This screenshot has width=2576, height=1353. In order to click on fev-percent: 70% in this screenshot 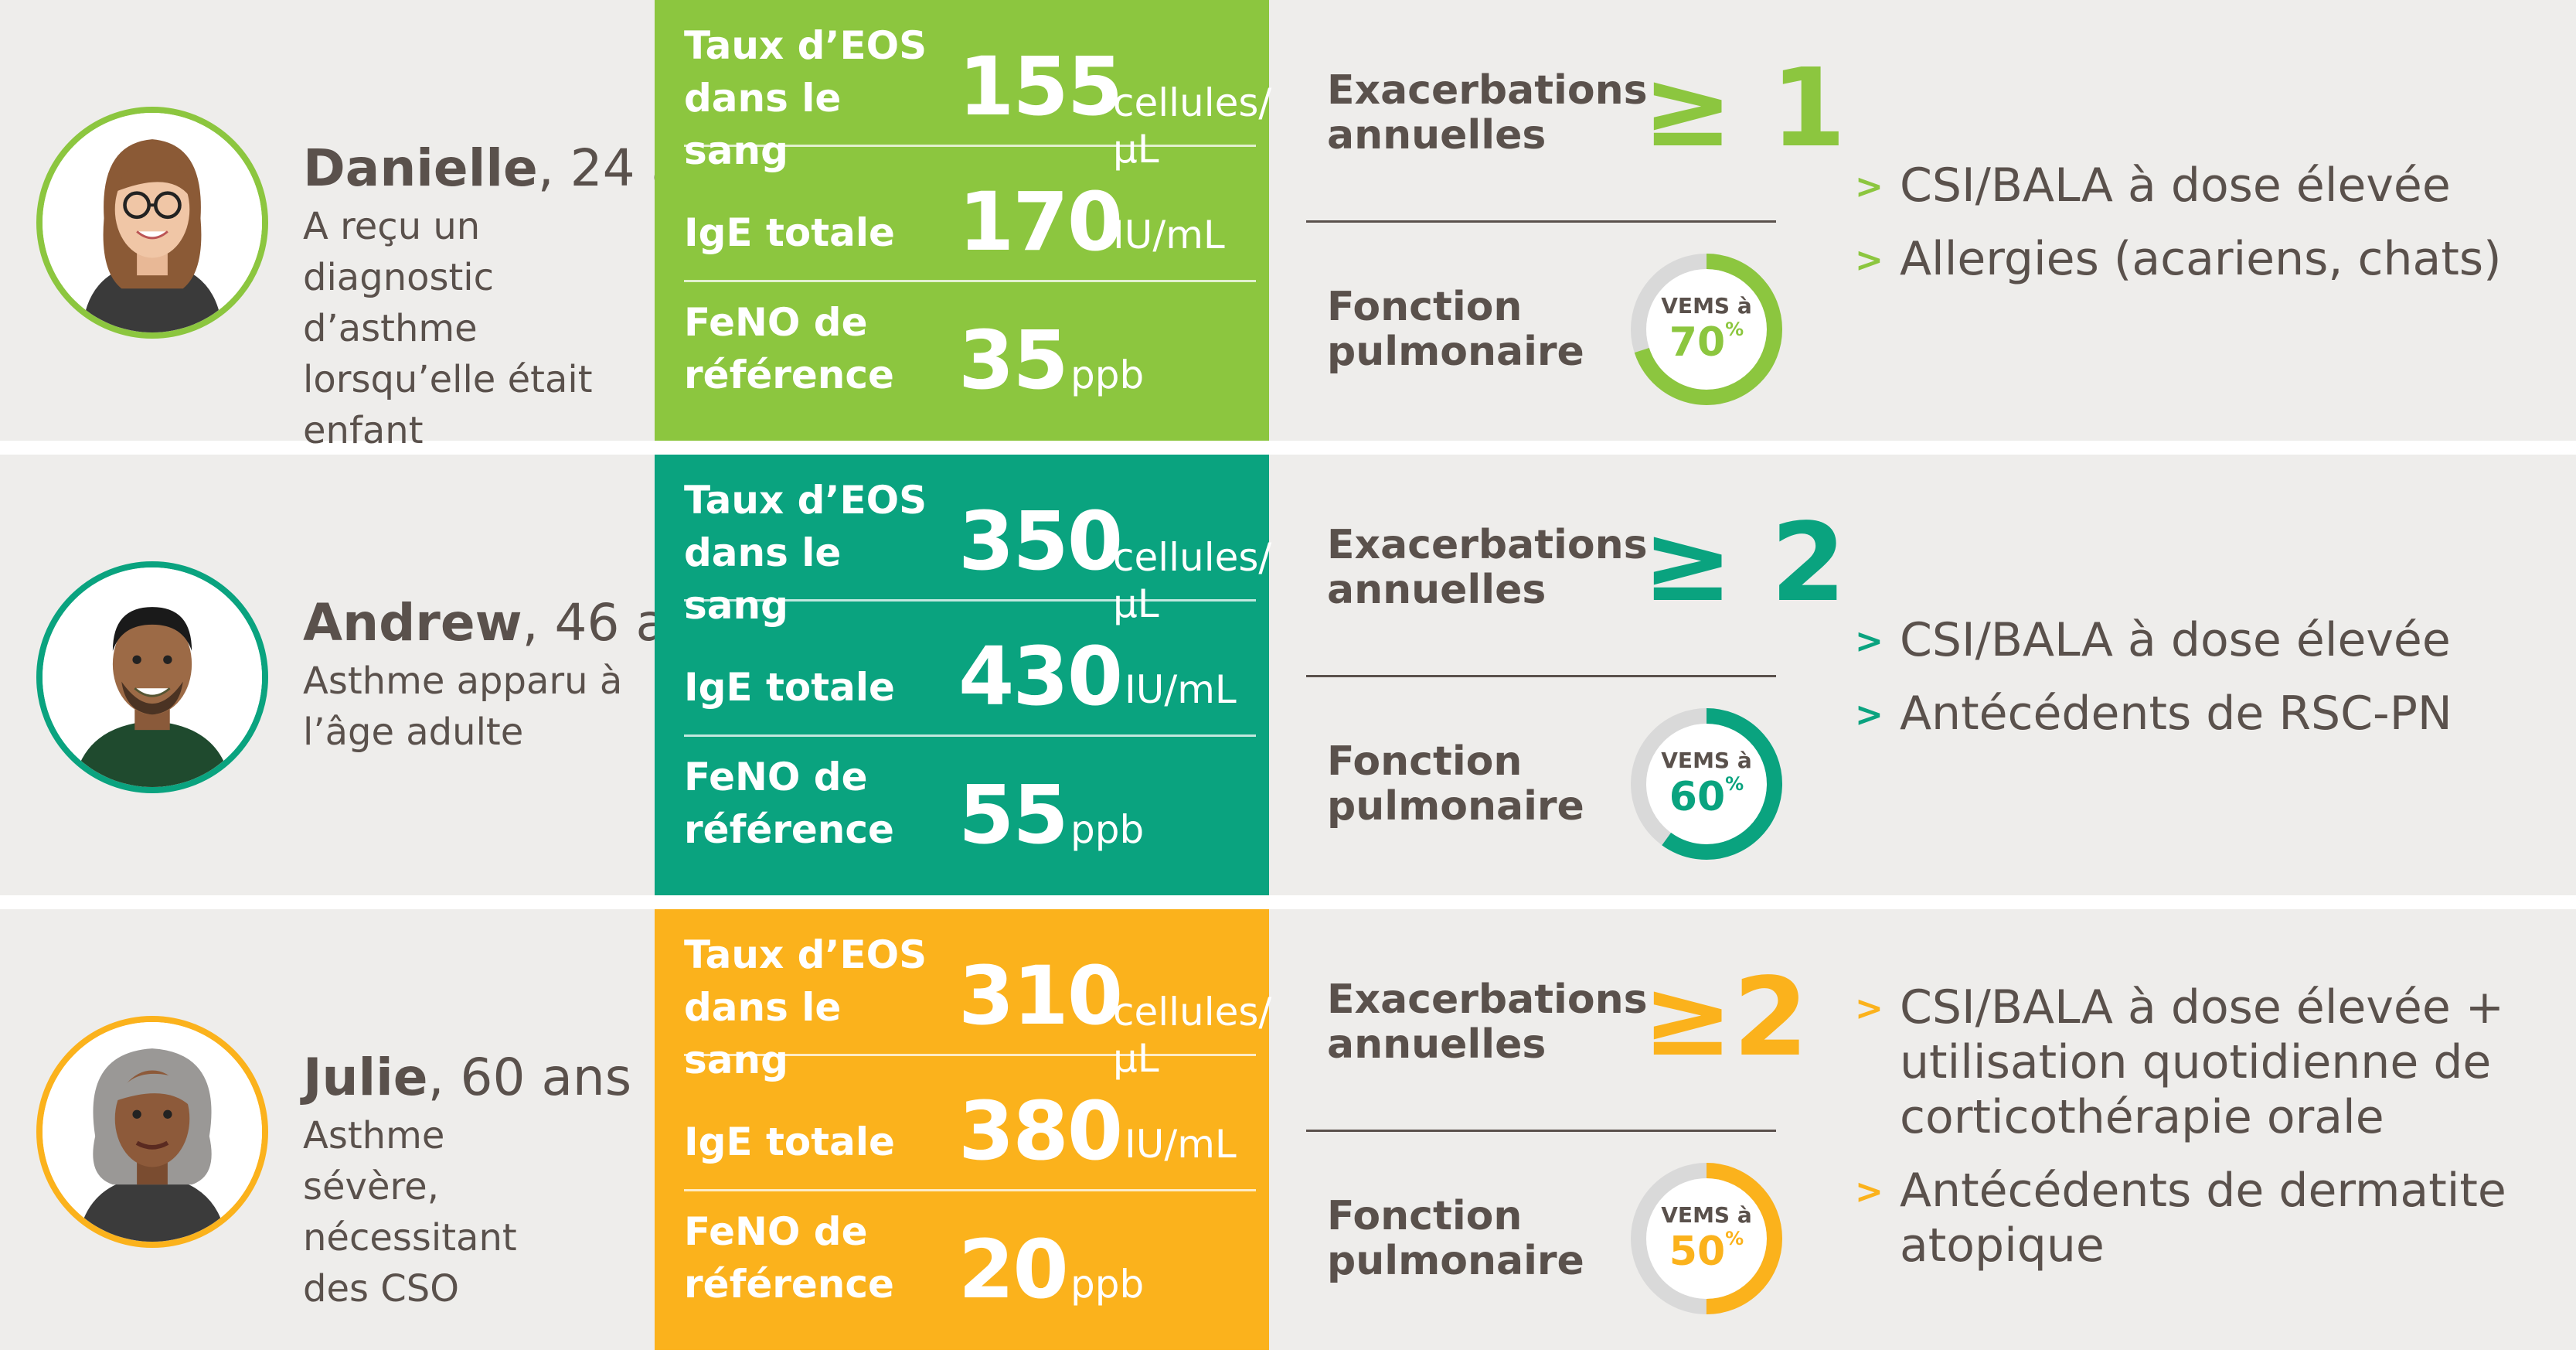, I will do `click(1706, 342)`.